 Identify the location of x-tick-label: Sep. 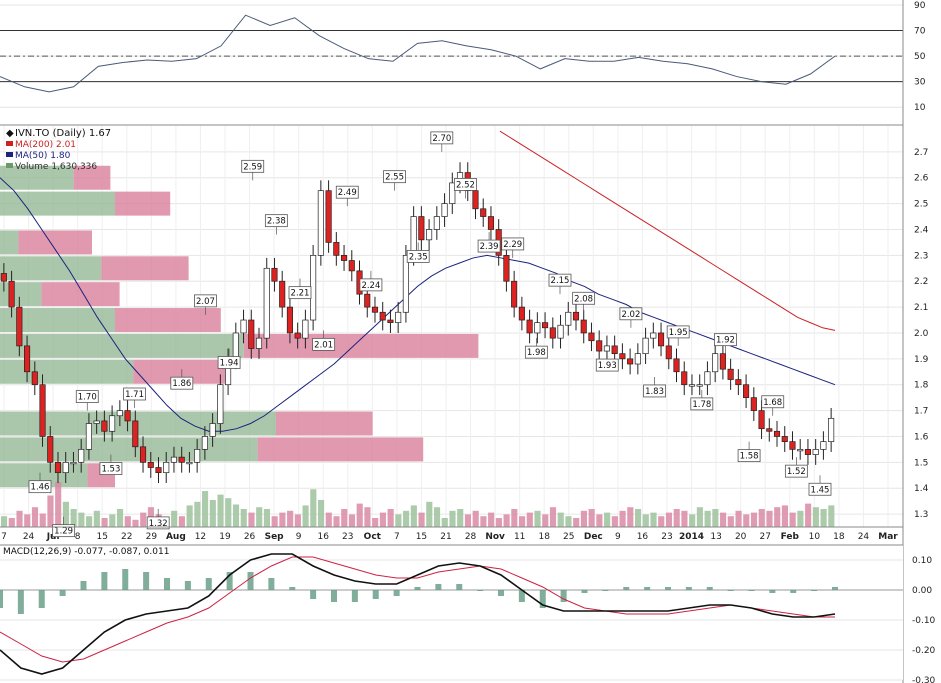
(275, 537).